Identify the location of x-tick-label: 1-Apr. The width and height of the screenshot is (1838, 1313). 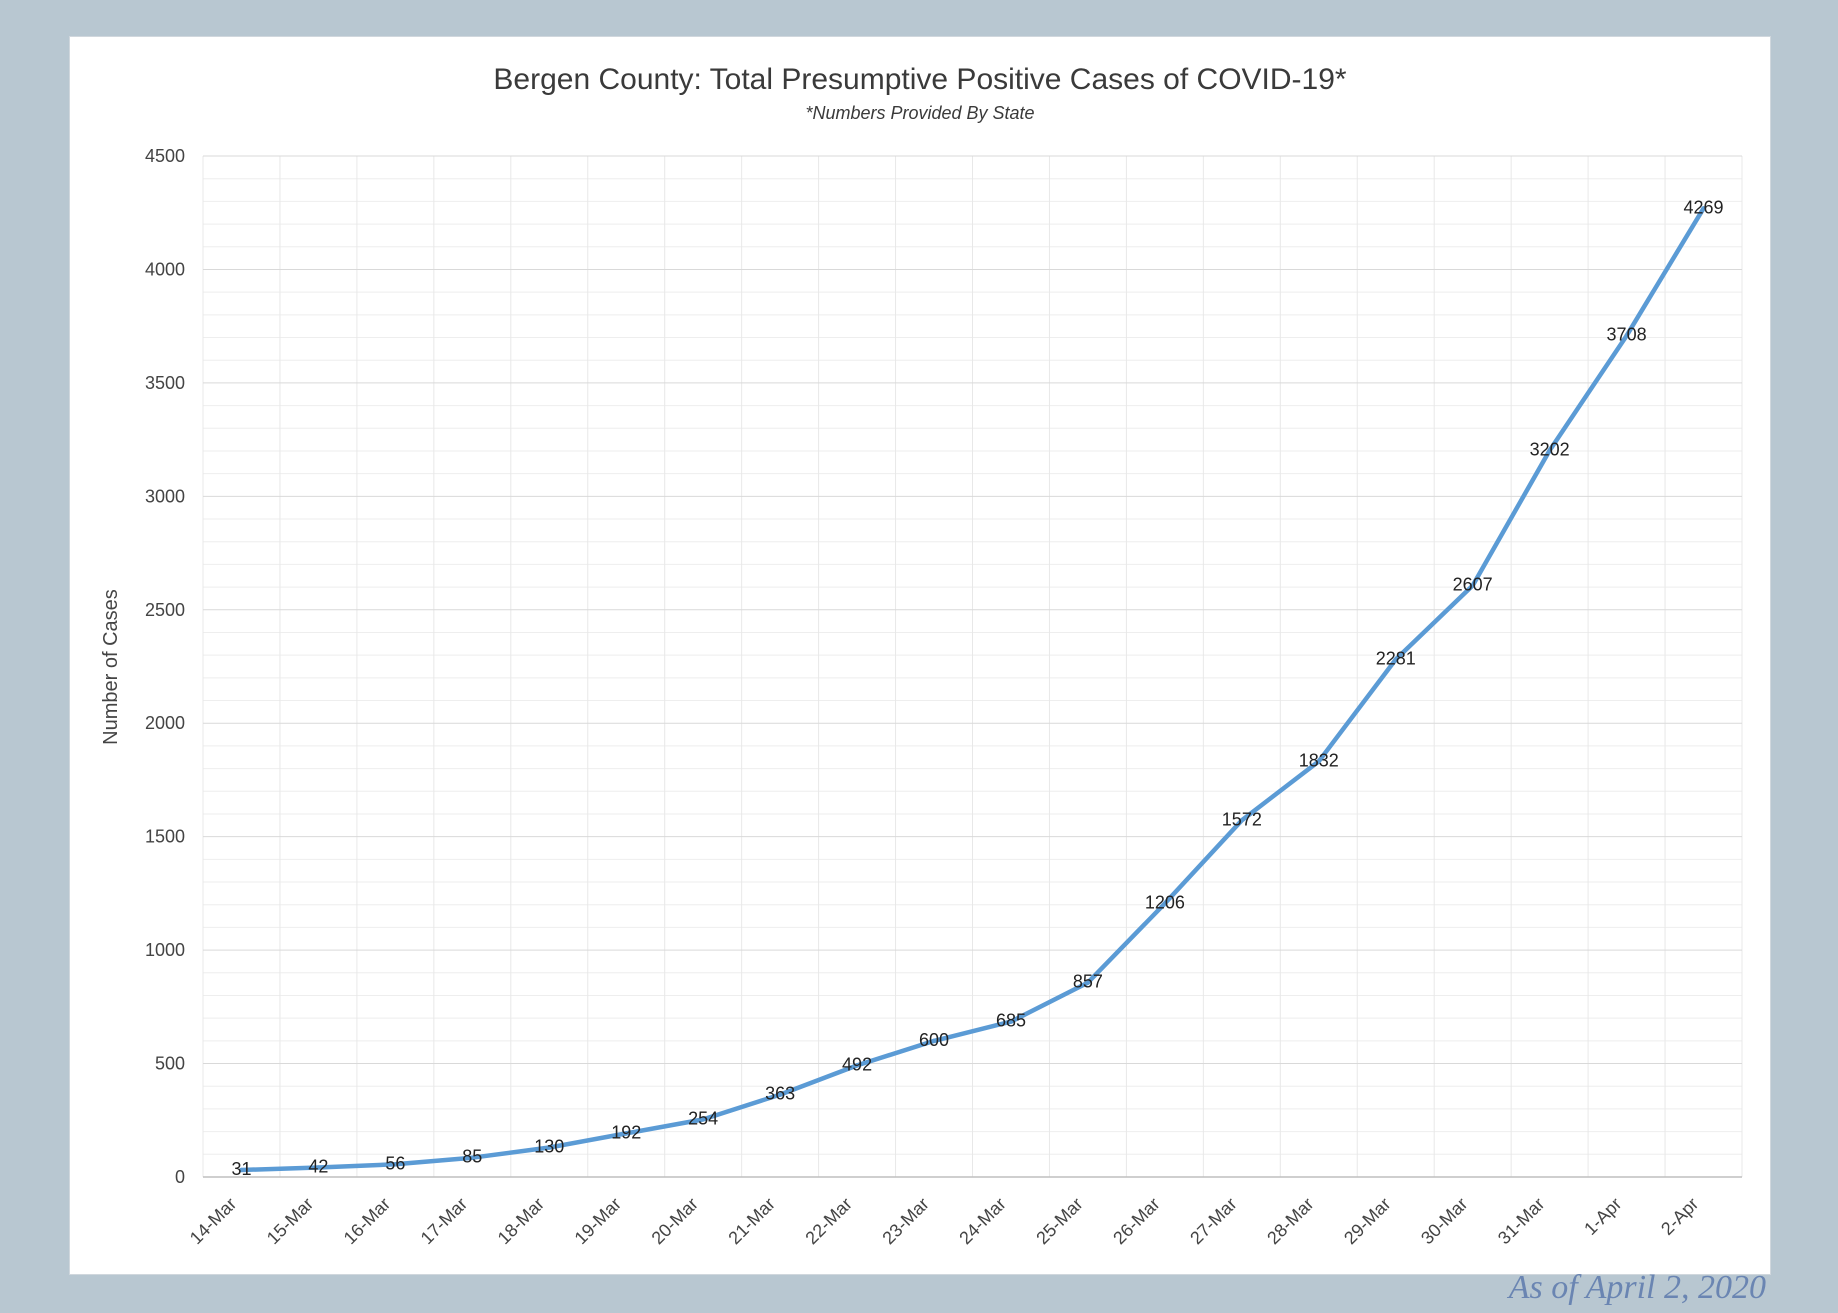
(1602, 1216).